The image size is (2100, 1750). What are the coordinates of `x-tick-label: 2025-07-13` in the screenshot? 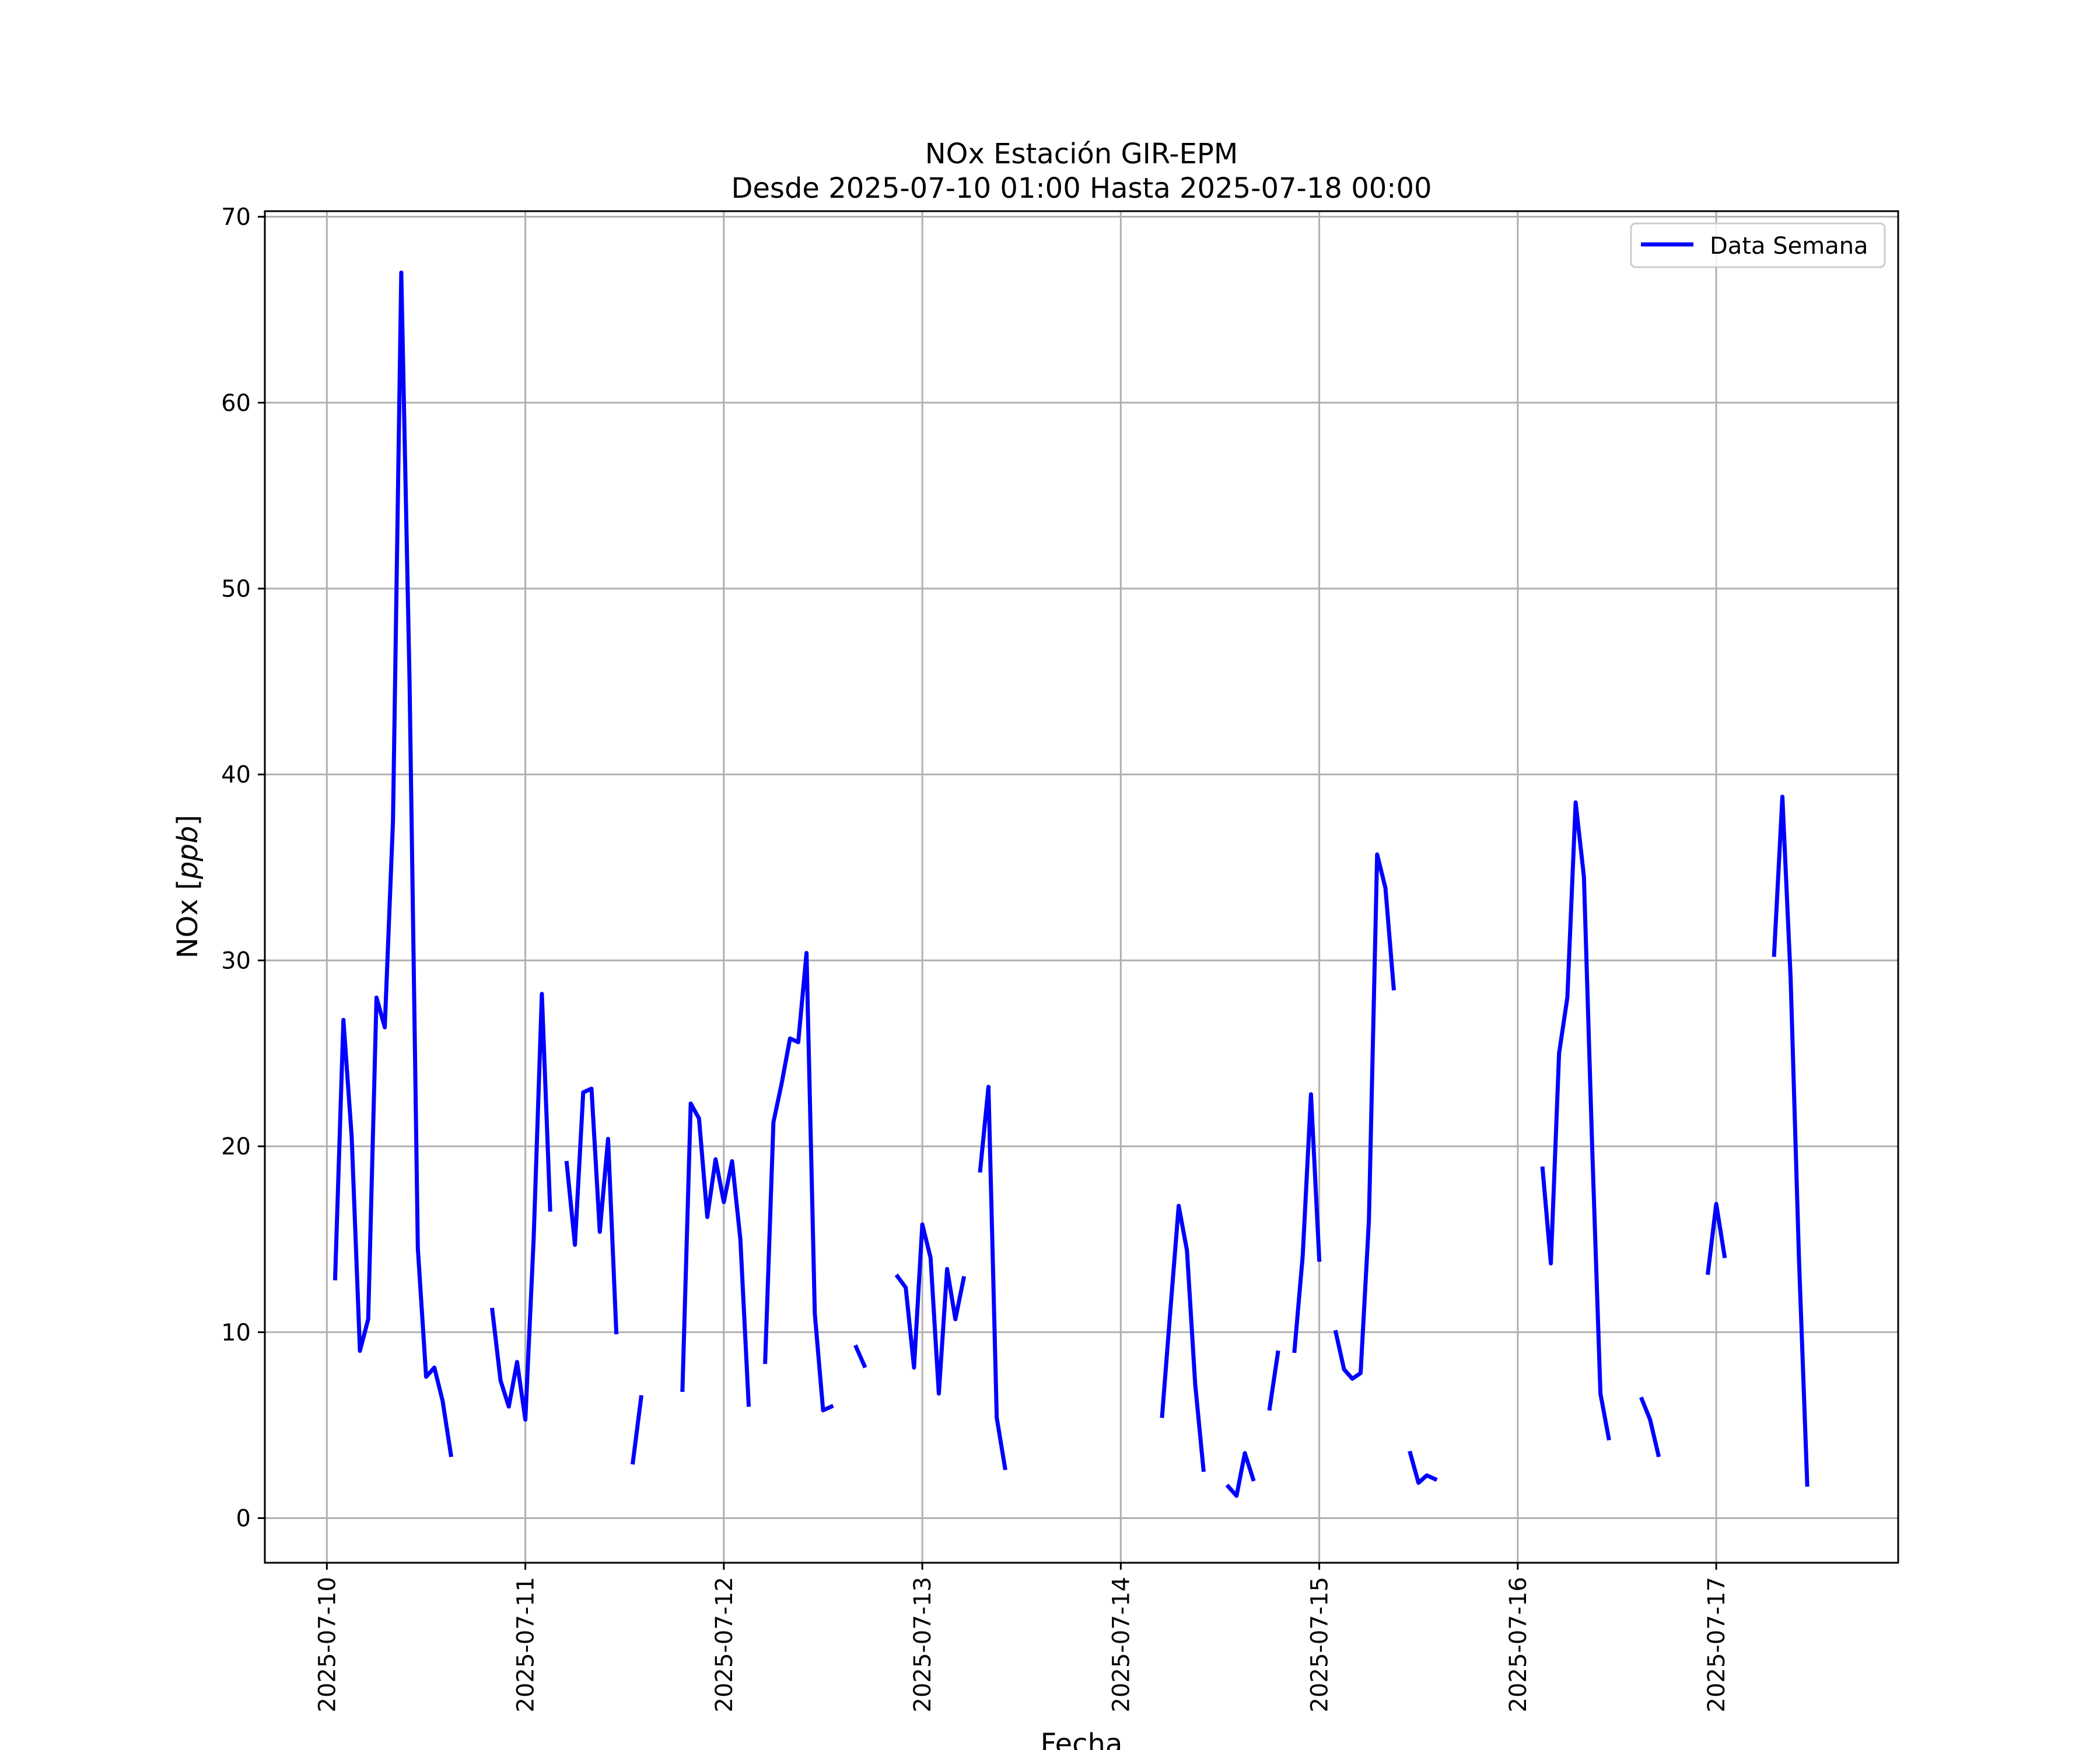 It's located at (922, 1644).